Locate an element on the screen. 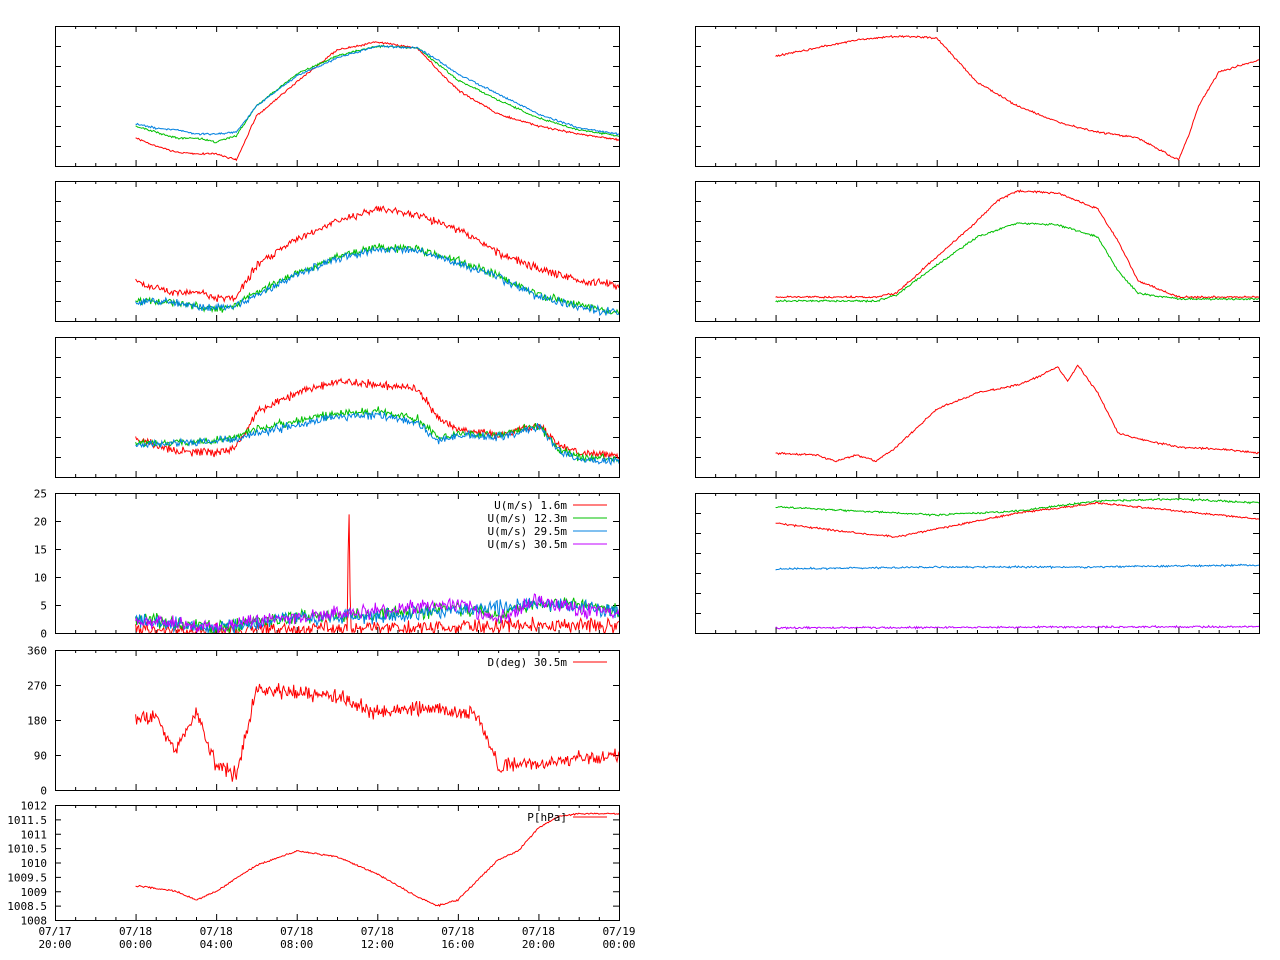  y-tick-label: 1008.5 is located at coordinates (27, 906).